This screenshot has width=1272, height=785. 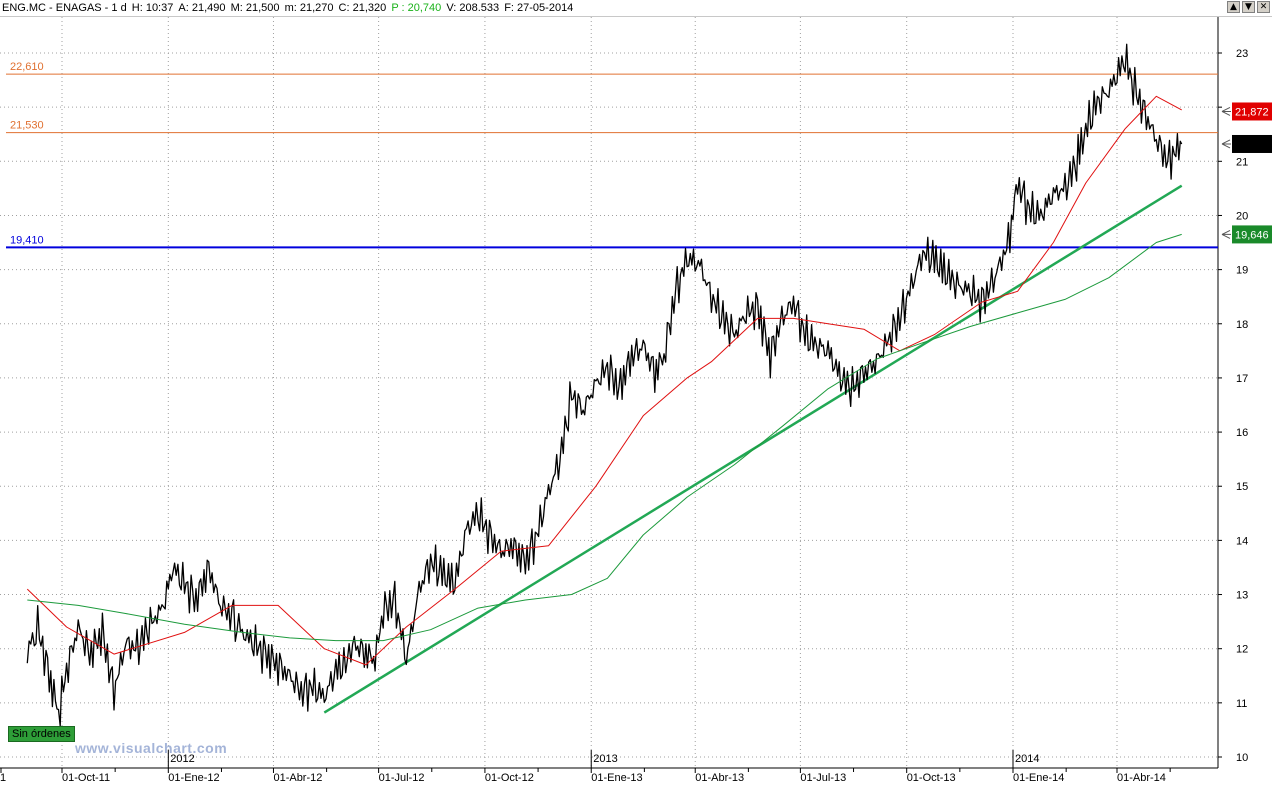 I want to click on x-tick-label: 01-Ene-14, so click(x=1038, y=778).